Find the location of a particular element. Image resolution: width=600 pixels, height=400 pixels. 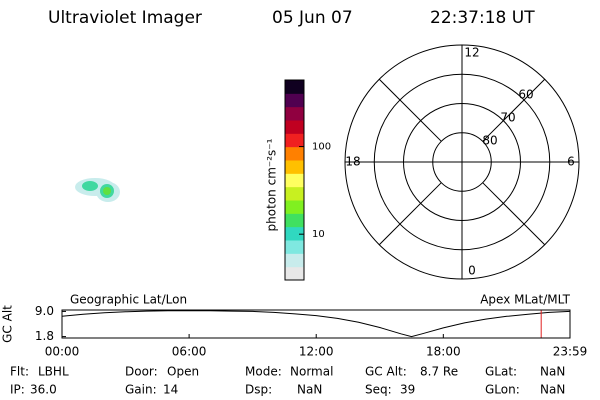

status-value: Open is located at coordinates (183, 372).